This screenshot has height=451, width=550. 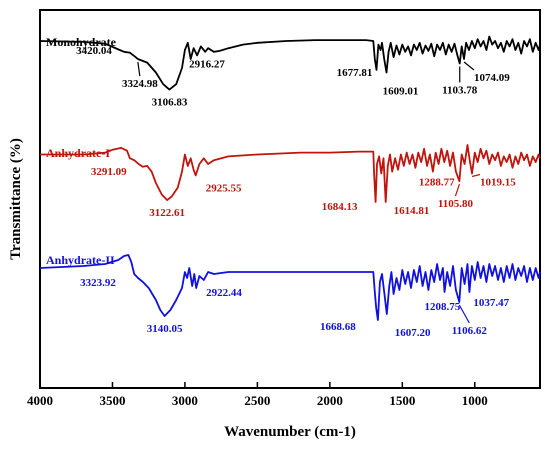 I want to click on peak-label-3106.83: 3106.83, so click(x=170, y=103).